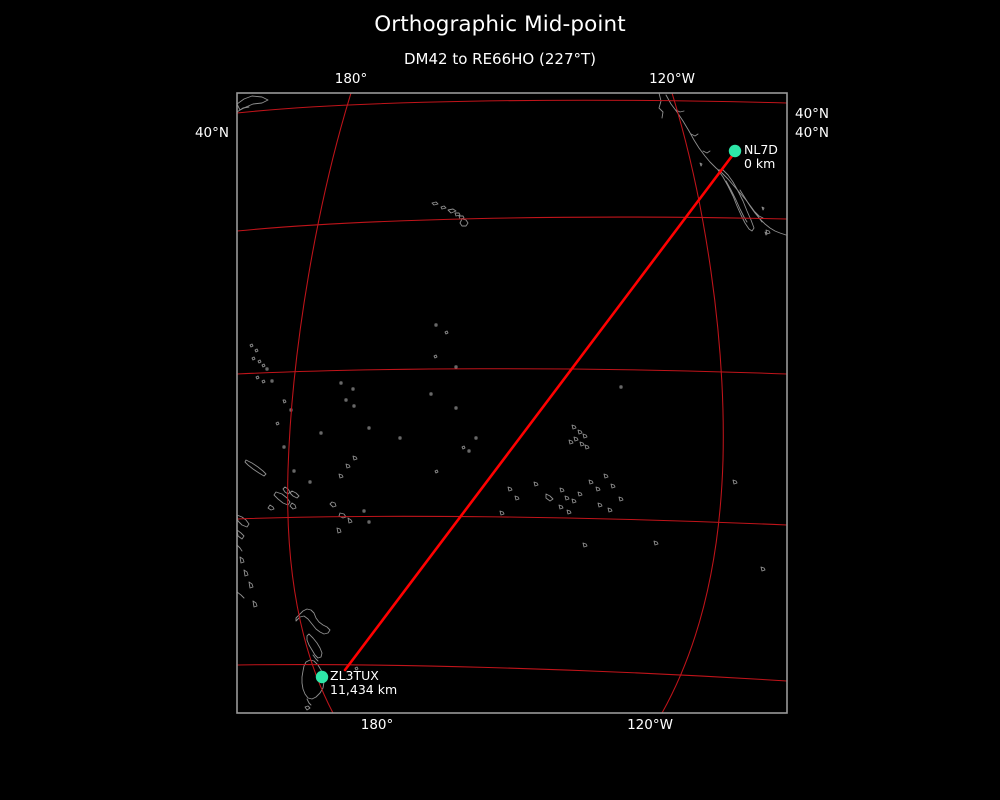 The width and height of the screenshot is (1000, 800). Describe the element at coordinates (760, 163) in the screenshot. I see `marker-distance: 0 km` at that location.